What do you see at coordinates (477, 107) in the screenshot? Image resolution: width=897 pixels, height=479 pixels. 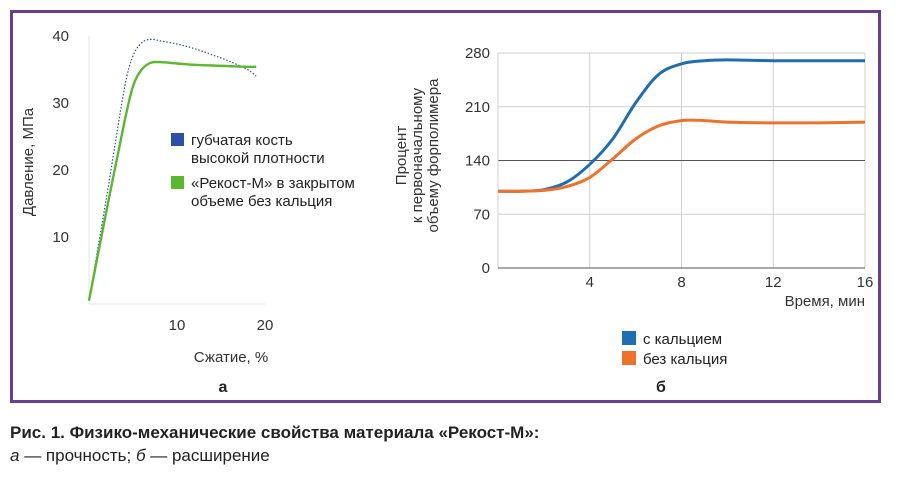 I see `chart-b-y-tick-label: 210` at bounding box center [477, 107].